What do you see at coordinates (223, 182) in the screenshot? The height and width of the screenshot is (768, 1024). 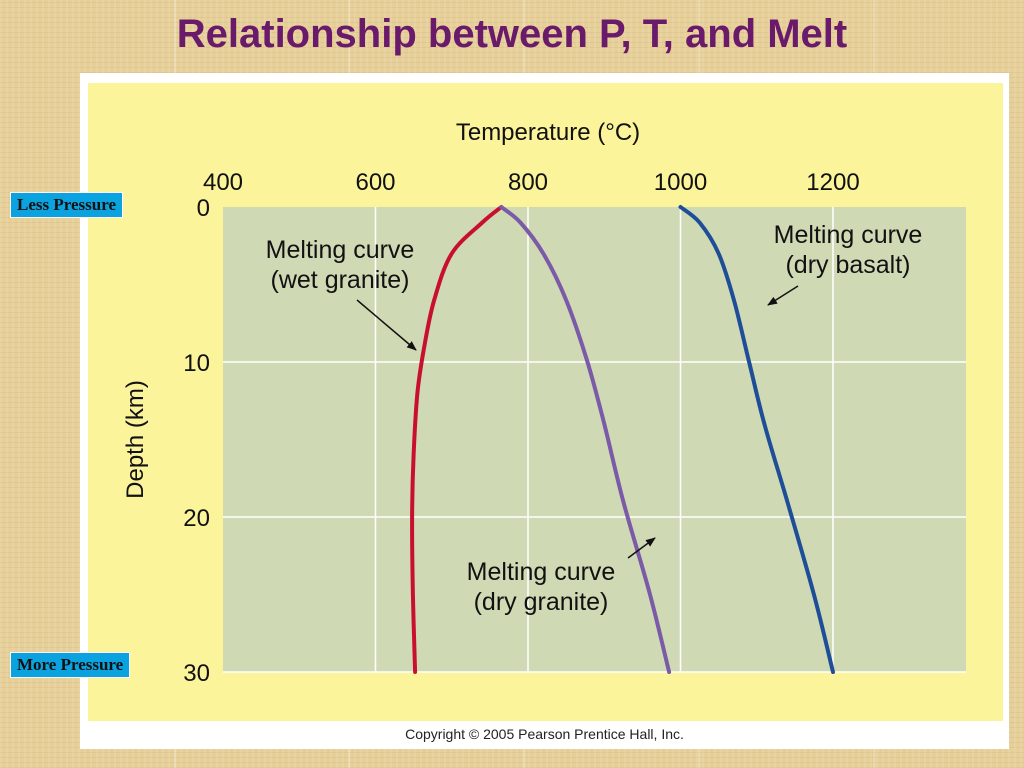 I see `x-tick-label: 400` at bounding box center [223, 182].